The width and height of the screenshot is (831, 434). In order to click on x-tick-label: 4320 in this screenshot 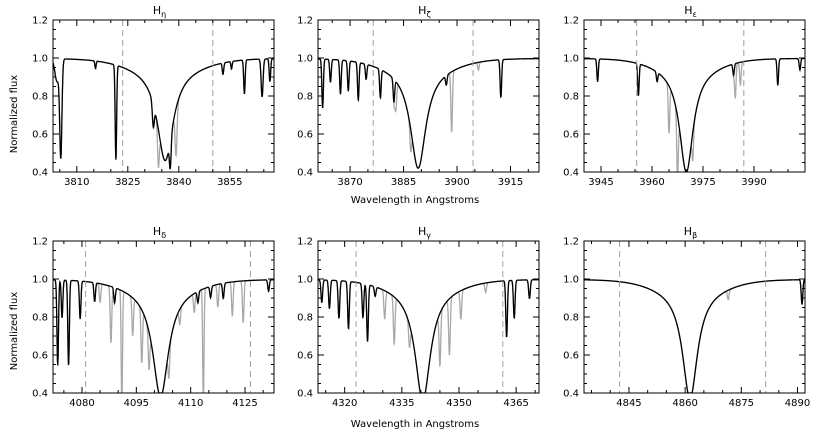, I will do `click(344, 403)`.